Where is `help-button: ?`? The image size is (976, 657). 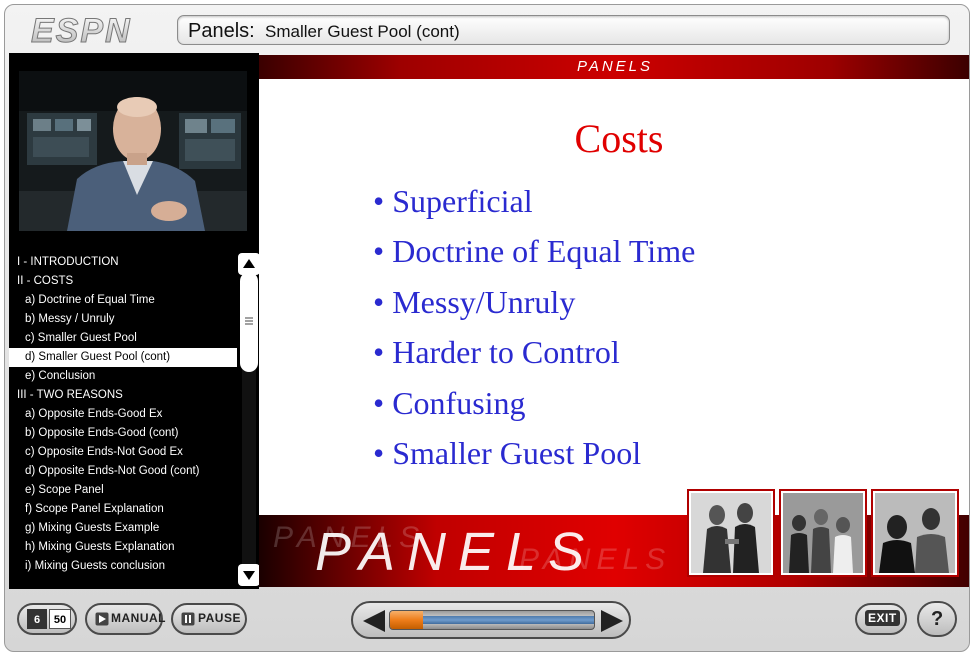 help-button: ? is located at coordinates (937, 619).